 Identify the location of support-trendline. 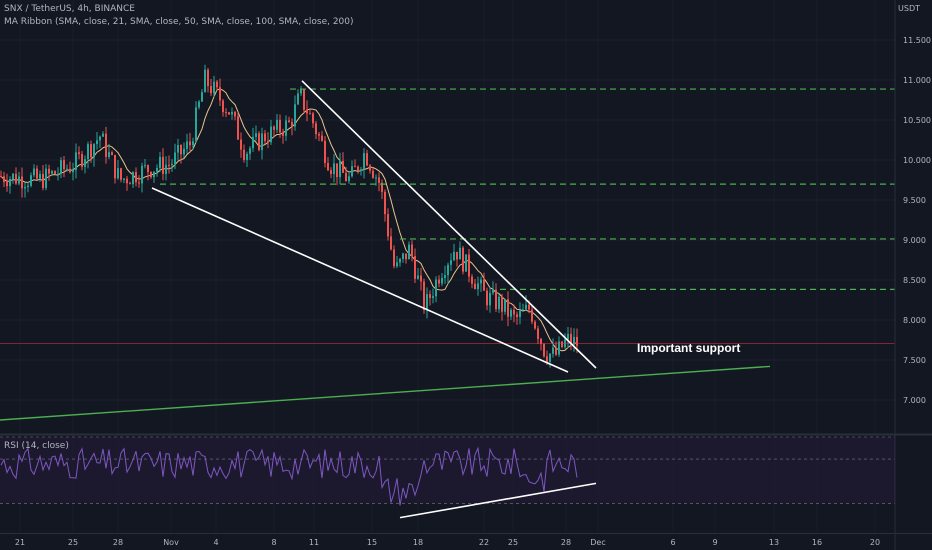
(385, 393).